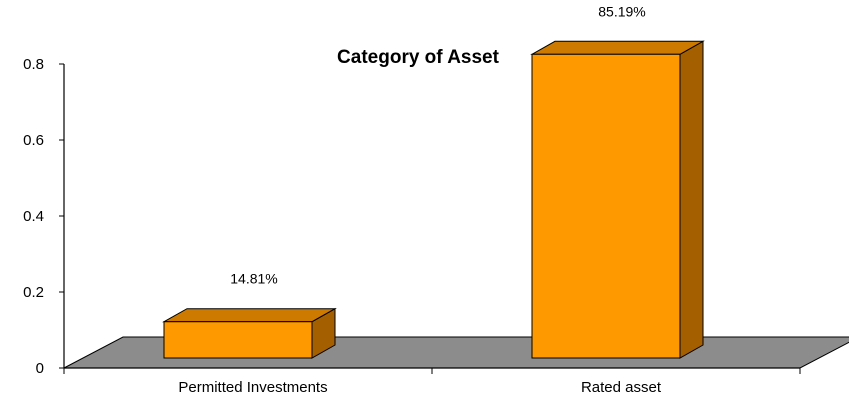 This screenshot has width=849, height=404. Describe the element at coordinates (253, 279) in the screenshot. I see `data-label: 14.81%` at that location.